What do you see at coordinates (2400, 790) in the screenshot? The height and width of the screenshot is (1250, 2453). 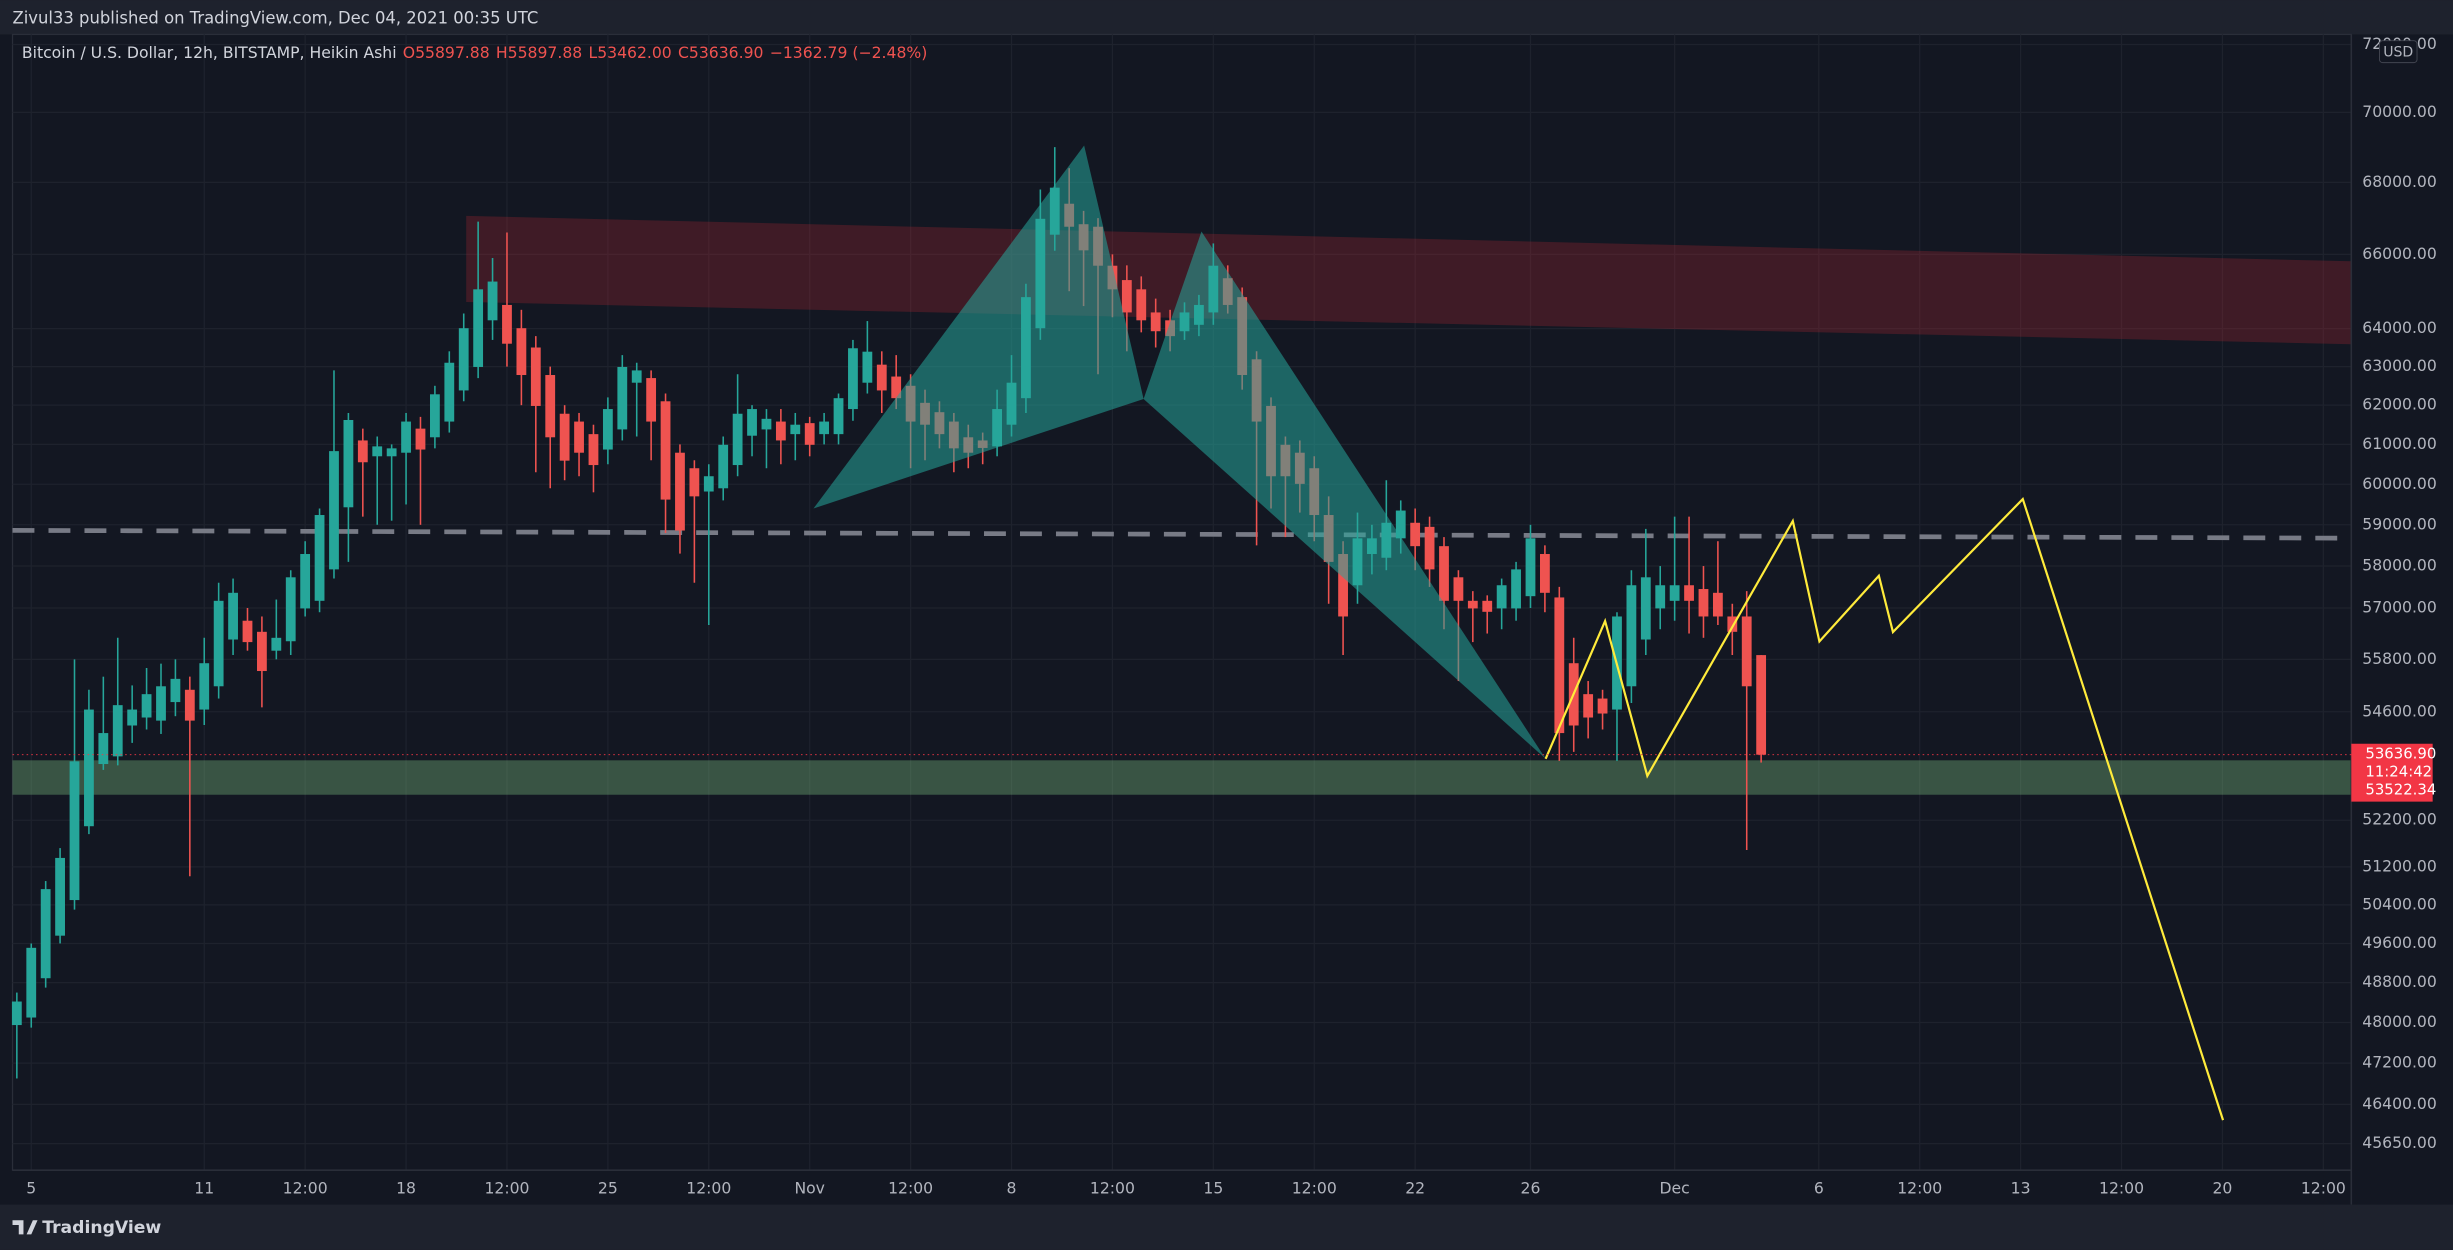 I see `price-tag-second: 53522.34` at bounding box center [2400, 790].